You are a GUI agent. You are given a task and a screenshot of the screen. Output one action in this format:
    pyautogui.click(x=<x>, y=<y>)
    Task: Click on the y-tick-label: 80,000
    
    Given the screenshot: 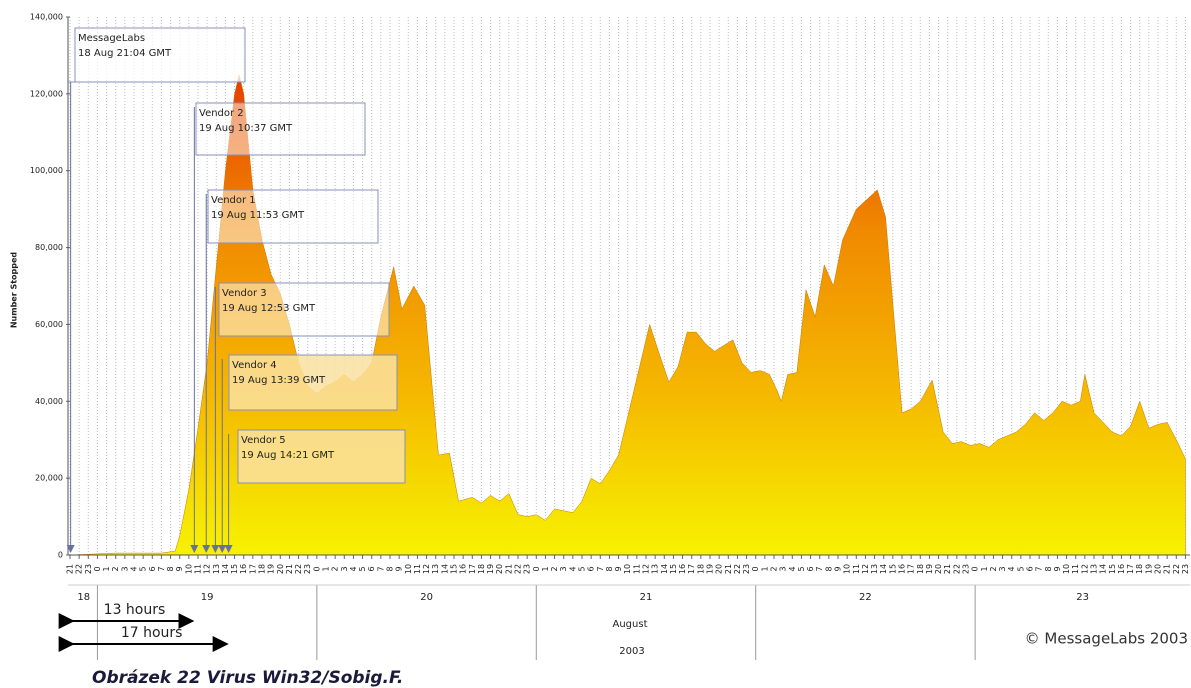 What is the action you would take?
    pyautogui.click(x=49, y=247)
    